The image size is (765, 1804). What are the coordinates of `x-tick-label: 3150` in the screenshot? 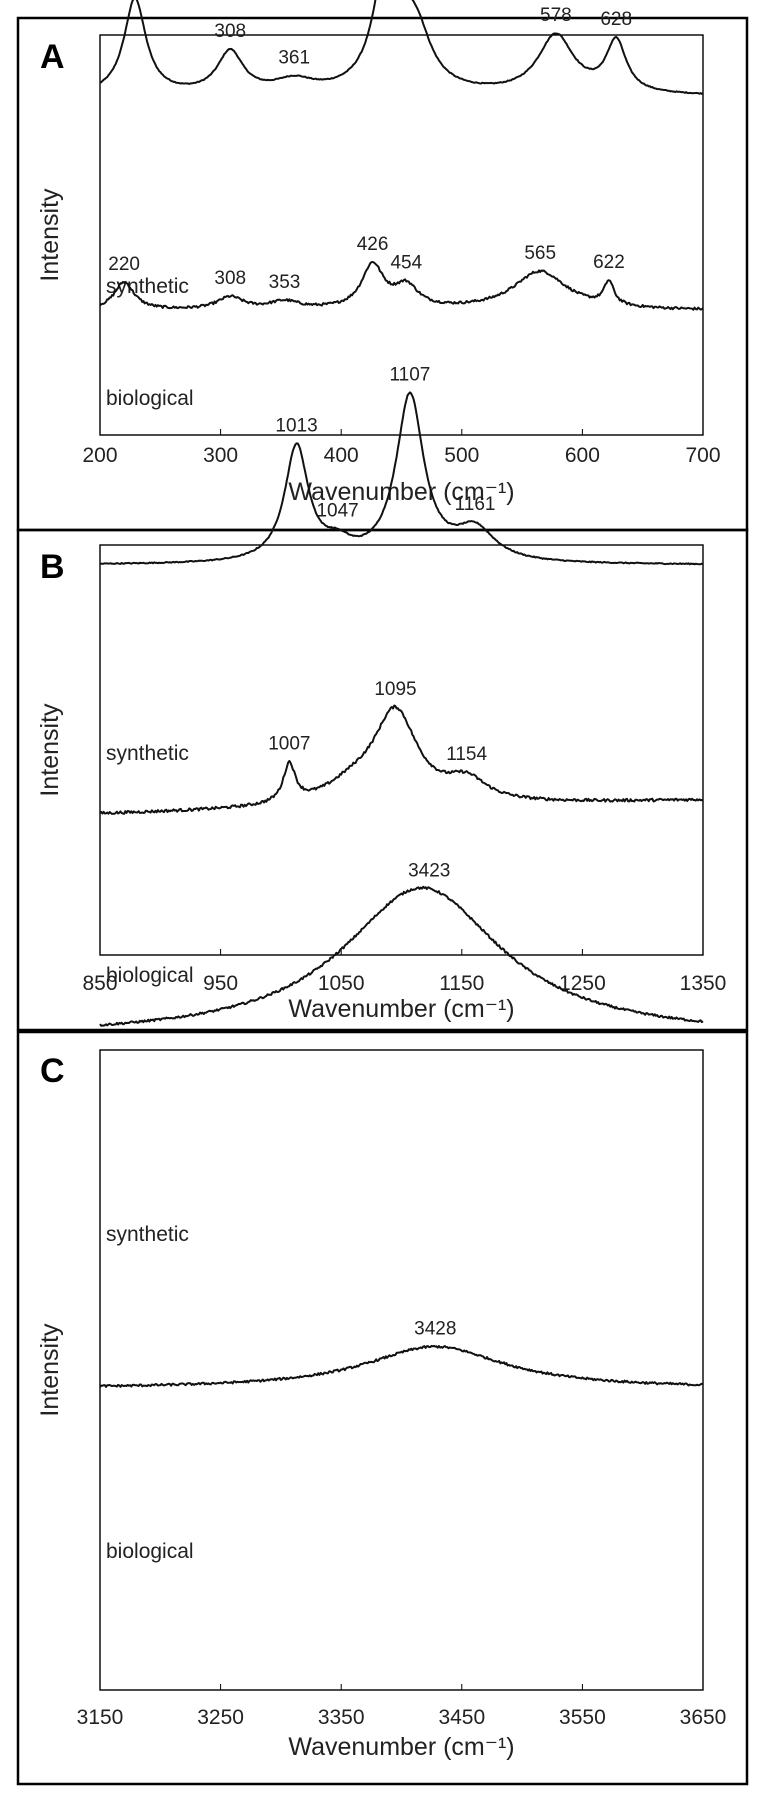 It's located at (100, 1717).